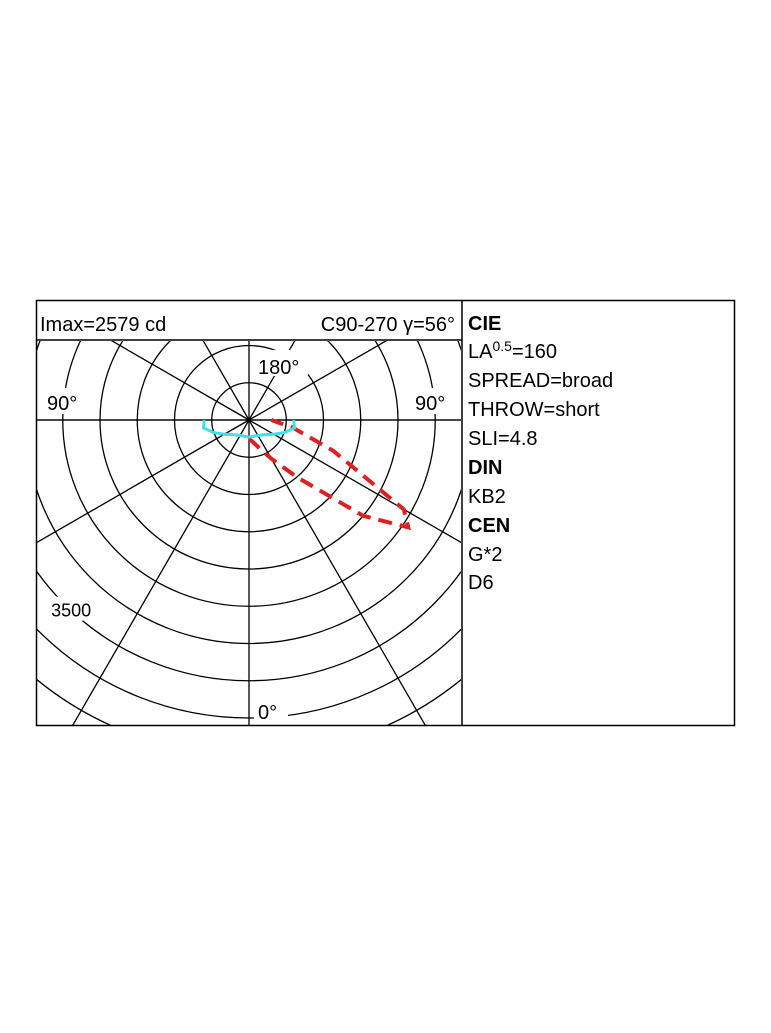 The image size is (771, 1033). What do you see at coordinates (103, 325) in the screenshot?
I see `imax: Imax=2579 cd` at bounding box center [103, 325].